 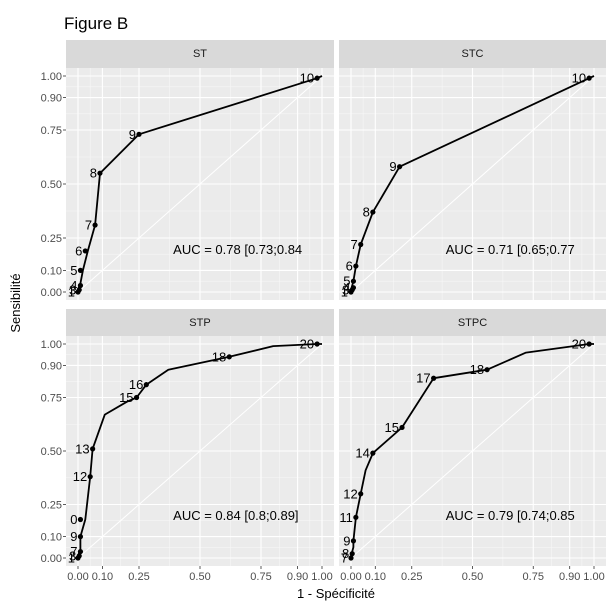 What do you see at coordinates (73, 519) in the screenshot?
I see `point-label: 0` at bounding box center [73, 519].